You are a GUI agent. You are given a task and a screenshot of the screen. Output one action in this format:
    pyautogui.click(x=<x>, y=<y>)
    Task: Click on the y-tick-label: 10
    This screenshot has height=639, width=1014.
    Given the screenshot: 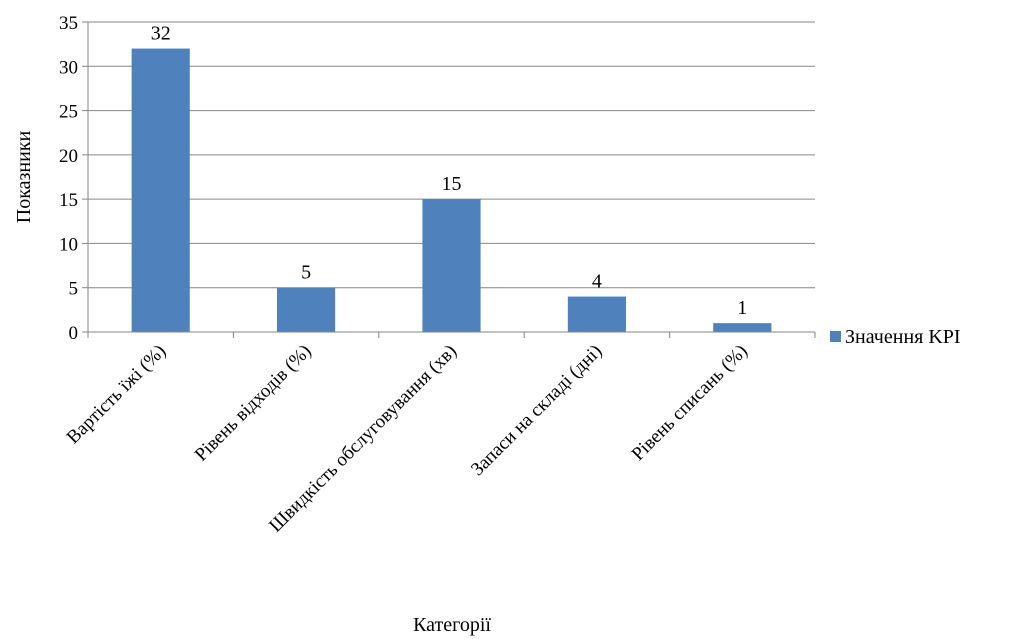 What is the action you would take?
    pyautogui.click(x=68, y=244)
    